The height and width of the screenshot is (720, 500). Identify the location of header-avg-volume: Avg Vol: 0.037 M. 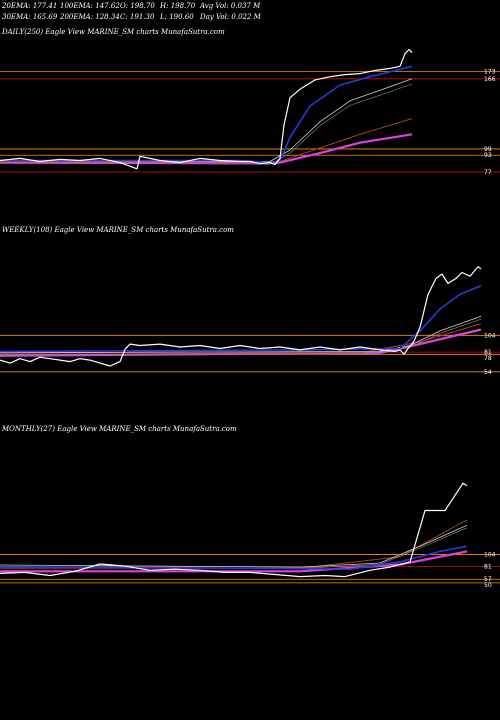
(230, 6).